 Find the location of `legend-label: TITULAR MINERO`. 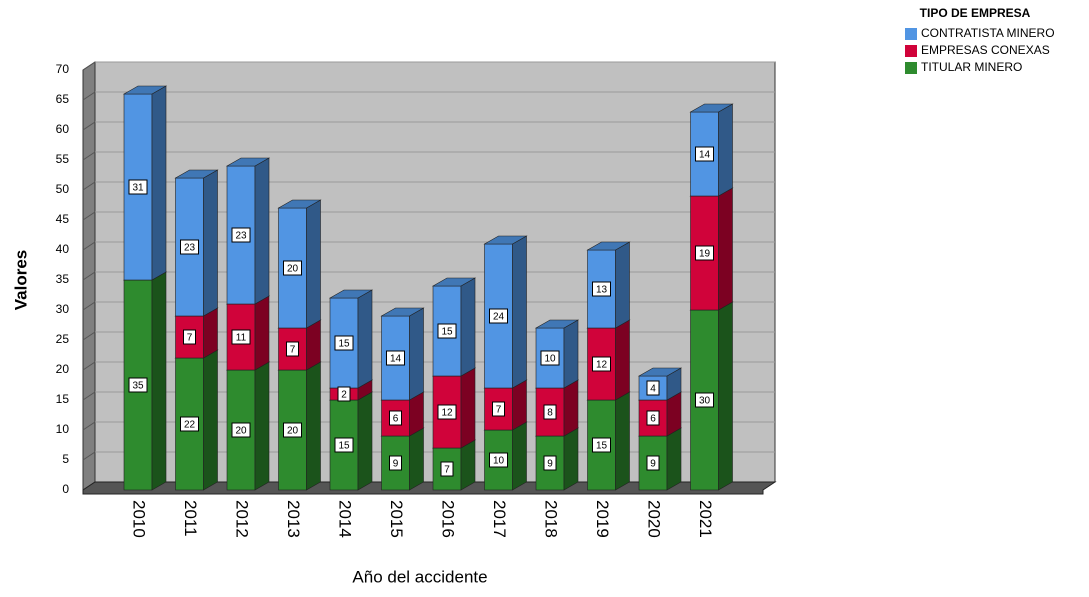

legend-label: TITULAR MINERO is located at coordinates (971, 67).